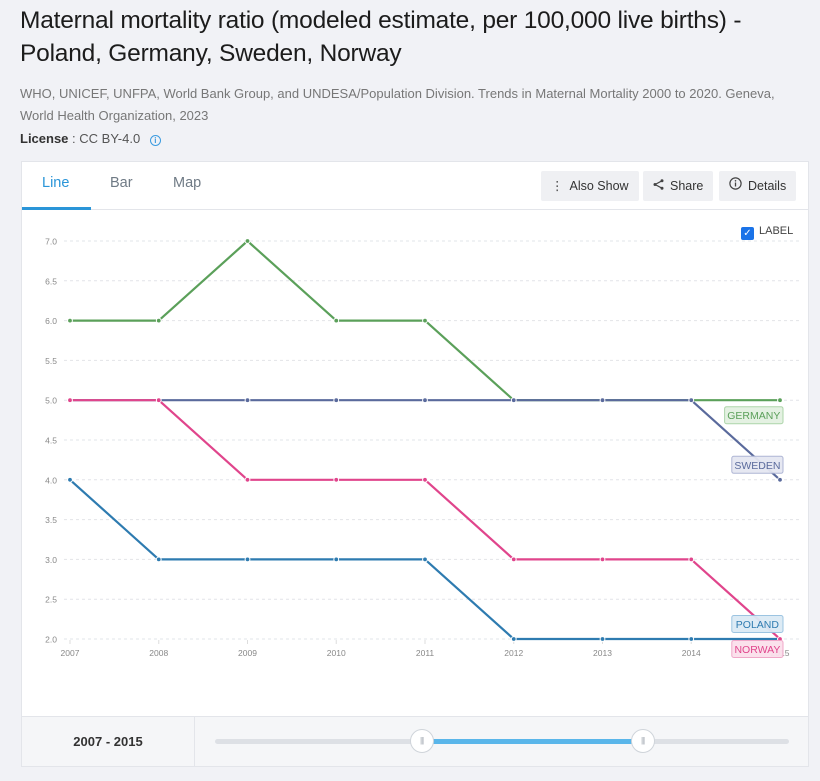 The width and height of the screenshot is (820, 781). I want to click on x-tick-label: 2009, so click(247, 653).